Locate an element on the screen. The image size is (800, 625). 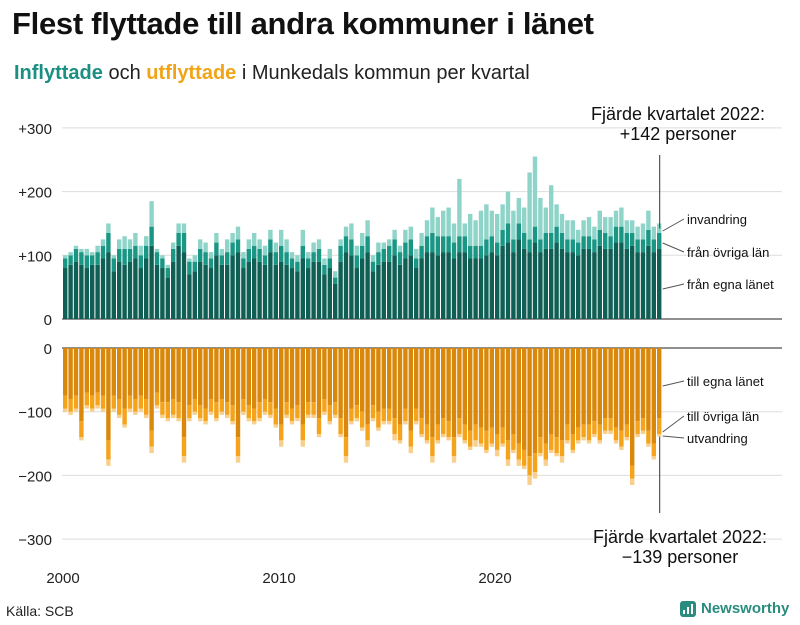
y-tick-label-bottom: −200 is located at coordinates (35, 476).